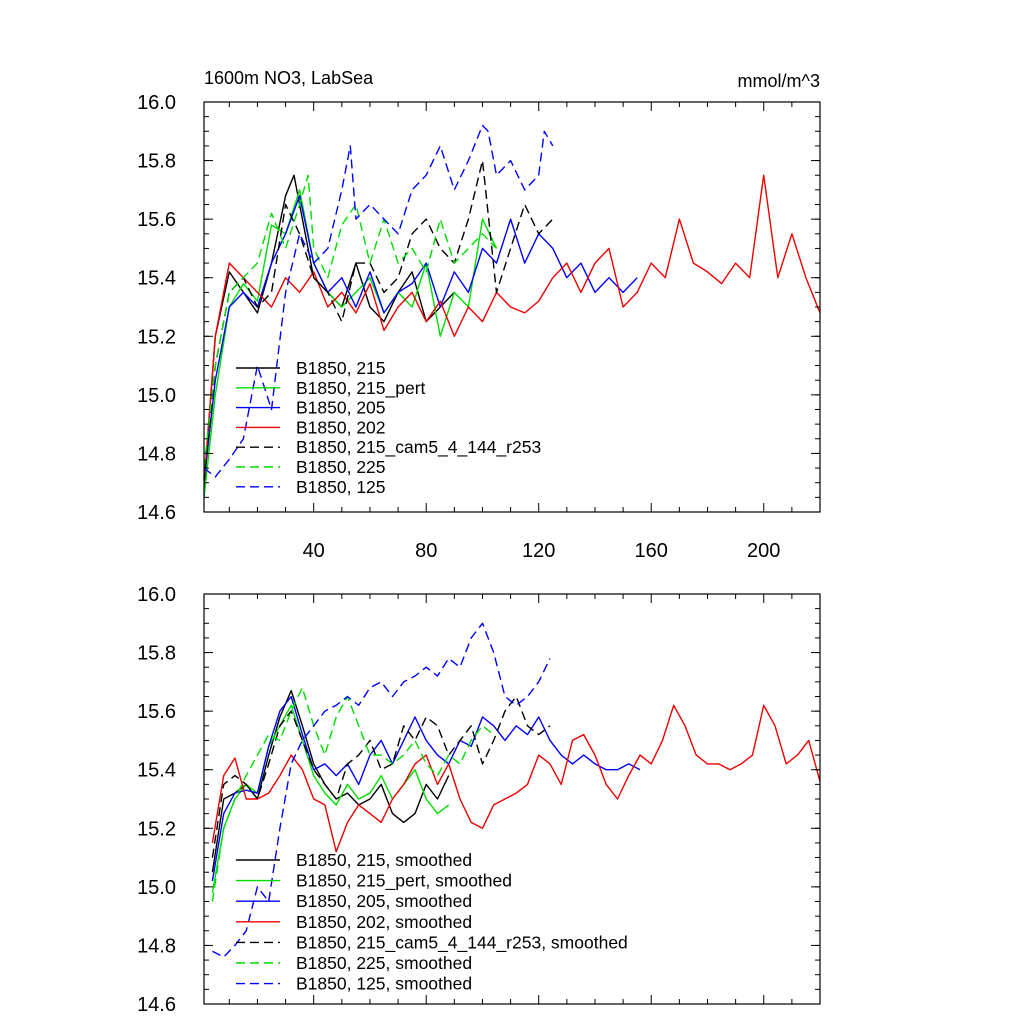 The width and height of the screenshot is (1024, 1024). What do you see at coordinates (341, 427) in the screenshot?
I see `legend-label: B1850, 202` at bounding box center [341, 427].